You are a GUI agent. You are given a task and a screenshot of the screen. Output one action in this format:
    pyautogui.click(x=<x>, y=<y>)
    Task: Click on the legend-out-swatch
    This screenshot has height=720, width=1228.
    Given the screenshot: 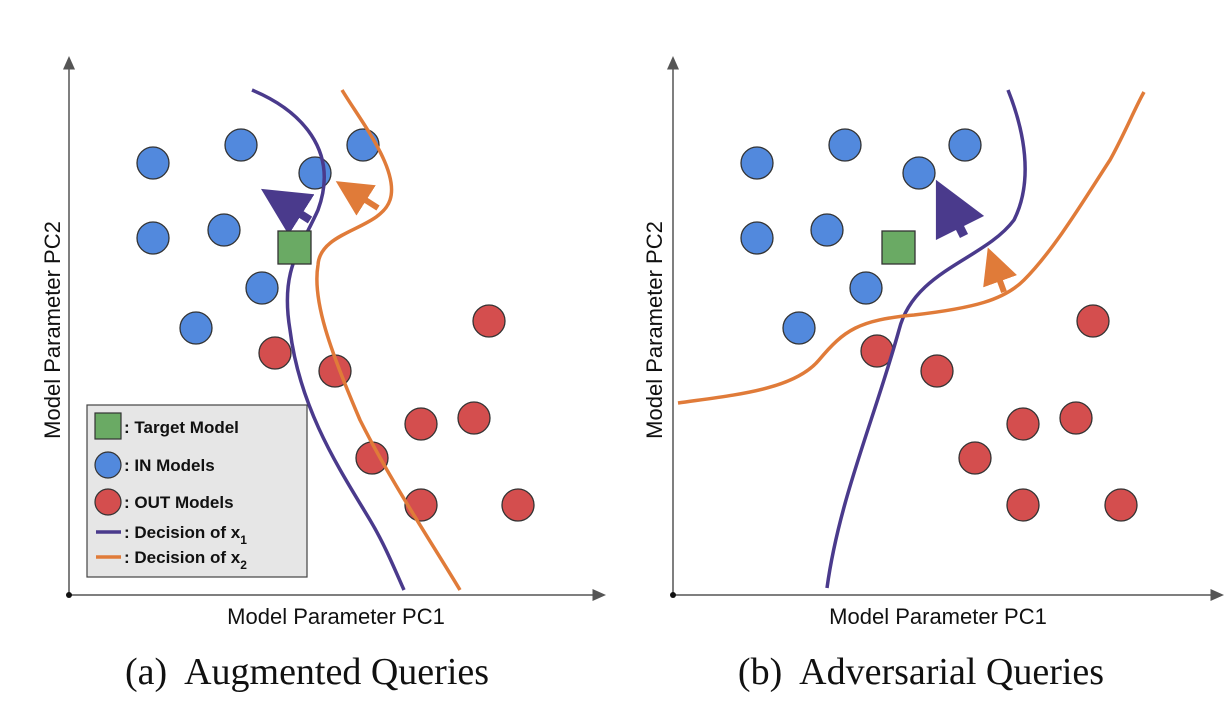 What is the action you would take?
    pyautogui.click(x=108, y=502)
    